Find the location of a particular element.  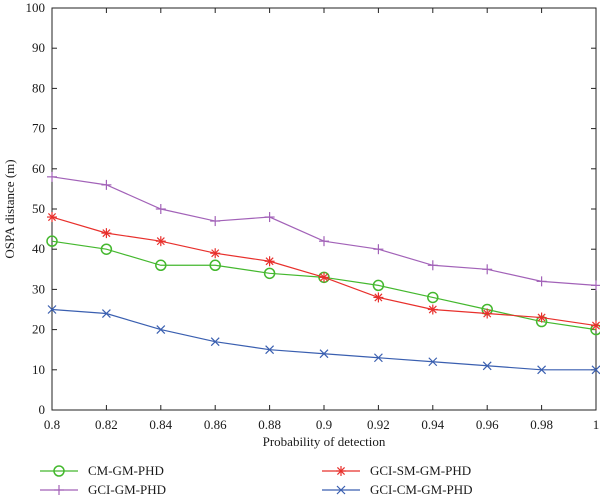

y-axis-label: OSPA distance (m) is located at coordinates (9, 208).